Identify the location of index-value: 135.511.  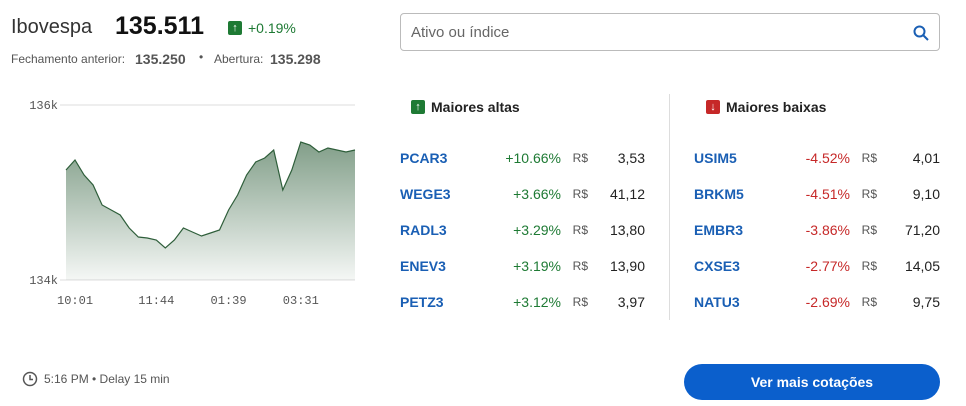
(159, 26).